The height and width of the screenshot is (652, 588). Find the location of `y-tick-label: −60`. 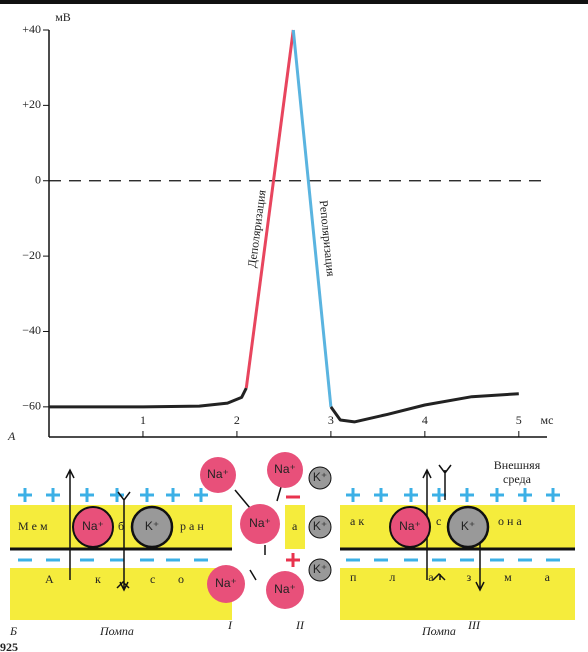

y-tick-label: −60 is located at coordinates (31, 406).